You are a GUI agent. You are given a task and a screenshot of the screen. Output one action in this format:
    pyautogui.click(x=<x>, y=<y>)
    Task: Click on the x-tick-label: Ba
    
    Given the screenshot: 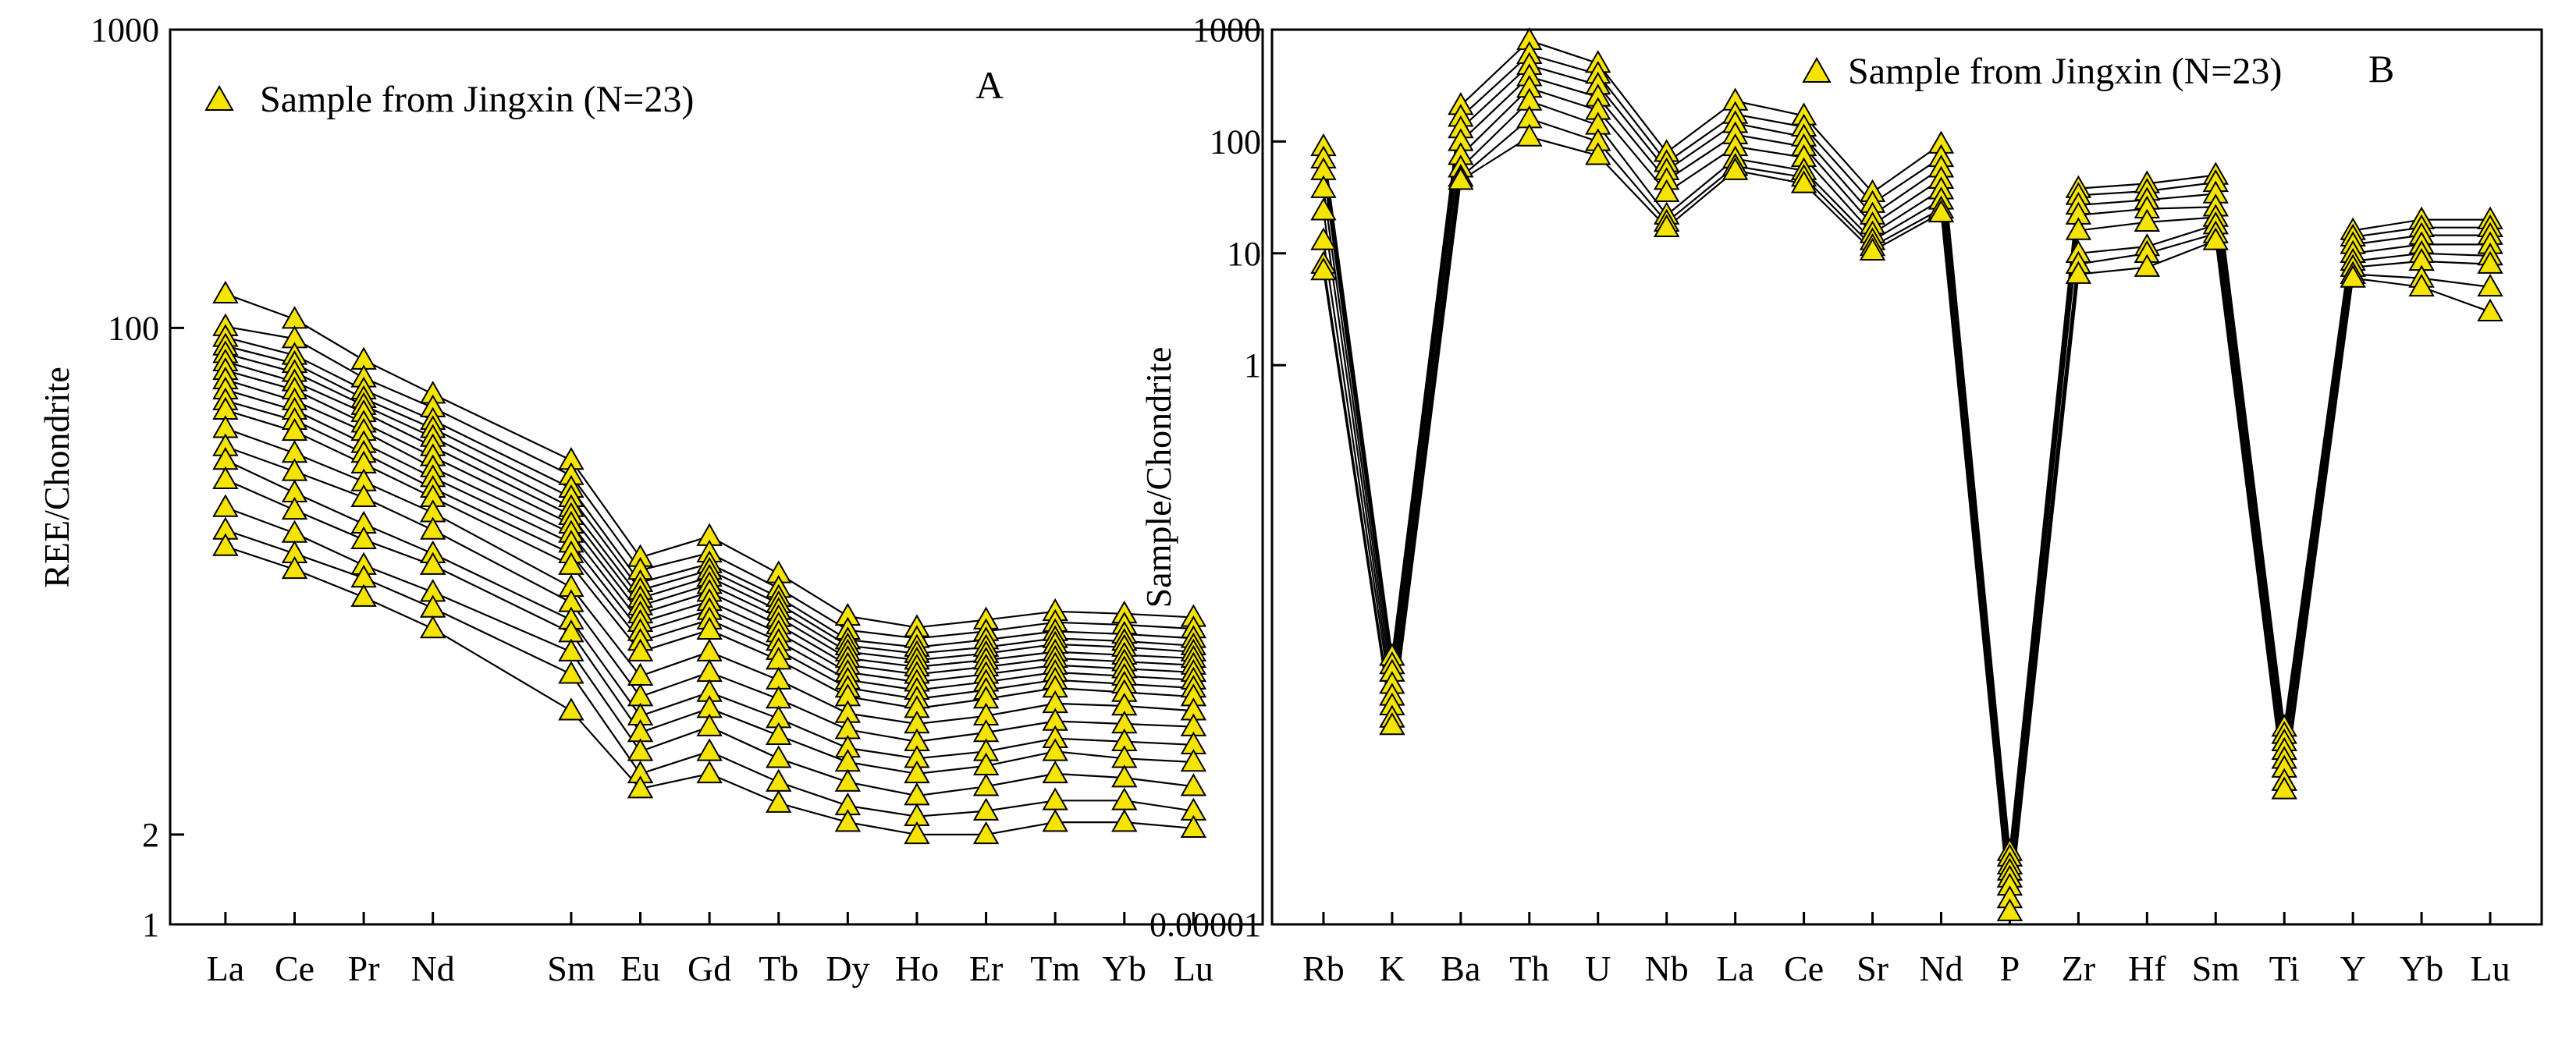 What is the action you would take?
    pyautogui.click(x=1460, y=968)
    